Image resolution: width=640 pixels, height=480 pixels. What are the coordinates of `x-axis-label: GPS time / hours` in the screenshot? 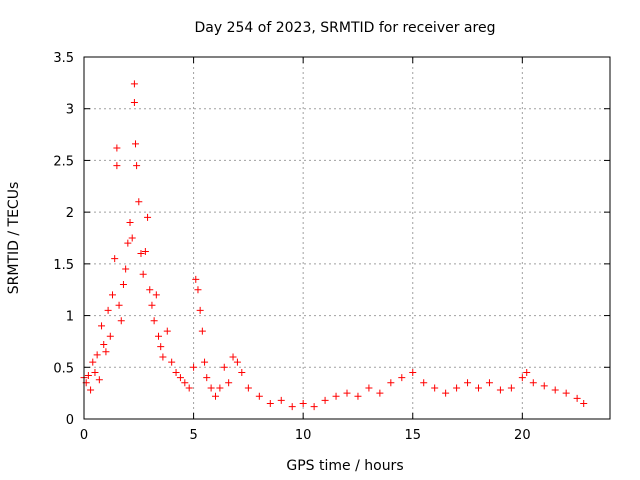 It's located at (344, 466).